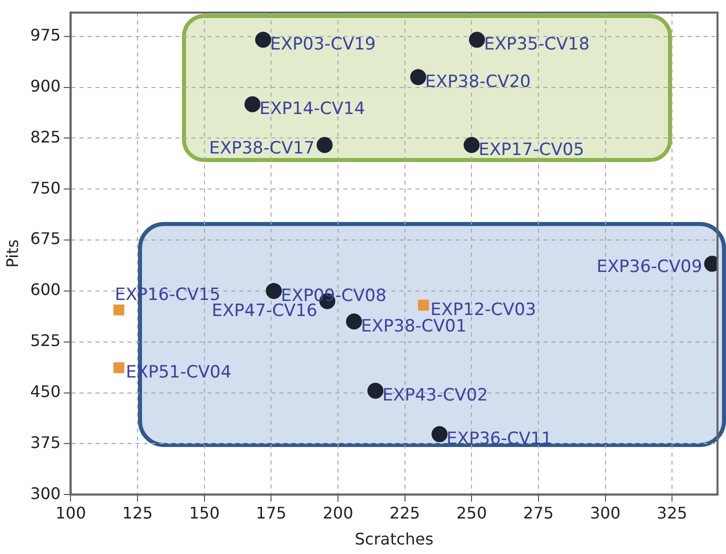 The height and width of the screenshot is (554, 726). What do you see at coordinates (649, 267) in the screenshot?
I see `annotation: EXP36-CV09` at bounding box center [649, 267].